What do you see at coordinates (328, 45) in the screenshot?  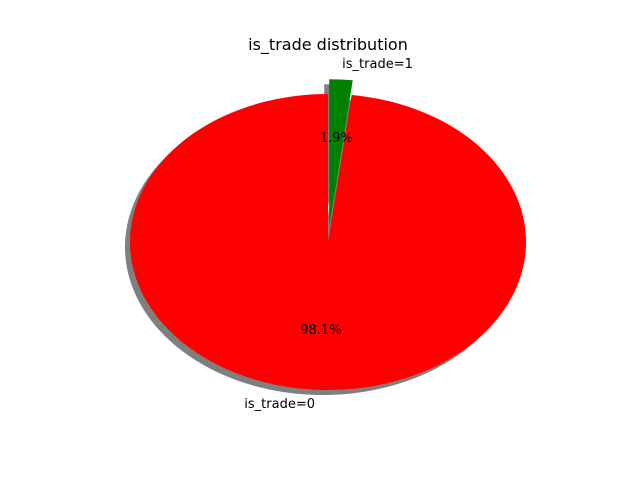 I see `chart-title: is_trade distribution` at bounding box center [328, 45].